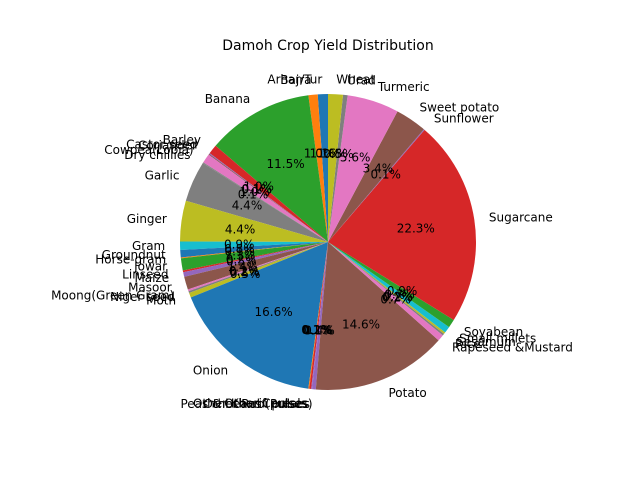 The image size is (640, 480). I want to click on pie-label-garlic: Garlic, so click(162, 175).